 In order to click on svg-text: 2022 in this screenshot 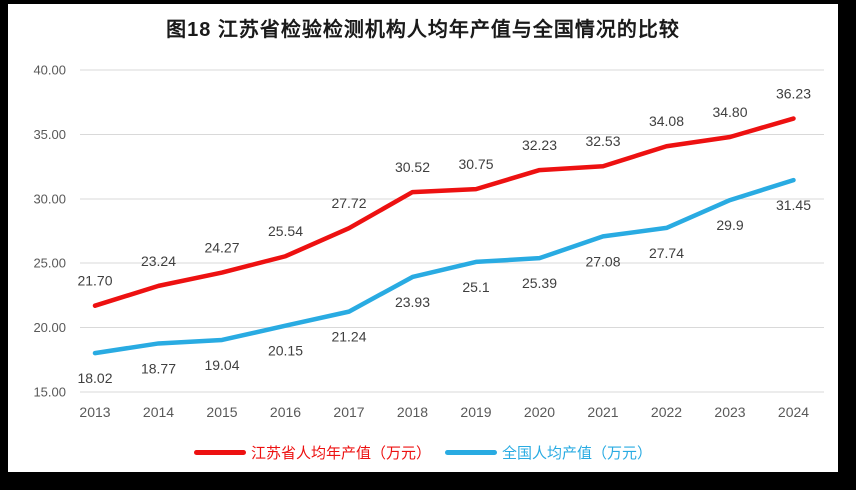, I will do `click(666, 412)`.